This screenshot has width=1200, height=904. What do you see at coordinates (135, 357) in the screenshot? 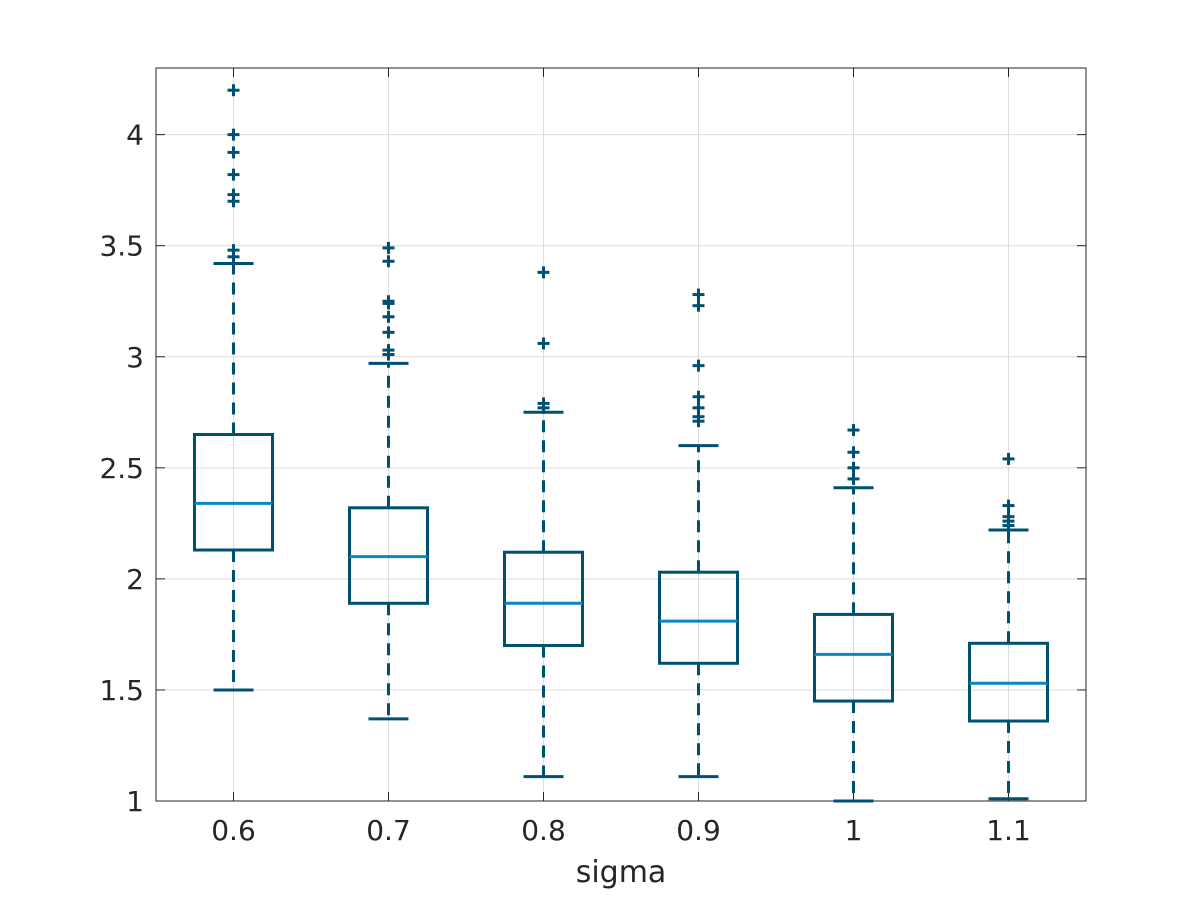
I see `y-tick-label: 3` at bounding box center [135, 357].